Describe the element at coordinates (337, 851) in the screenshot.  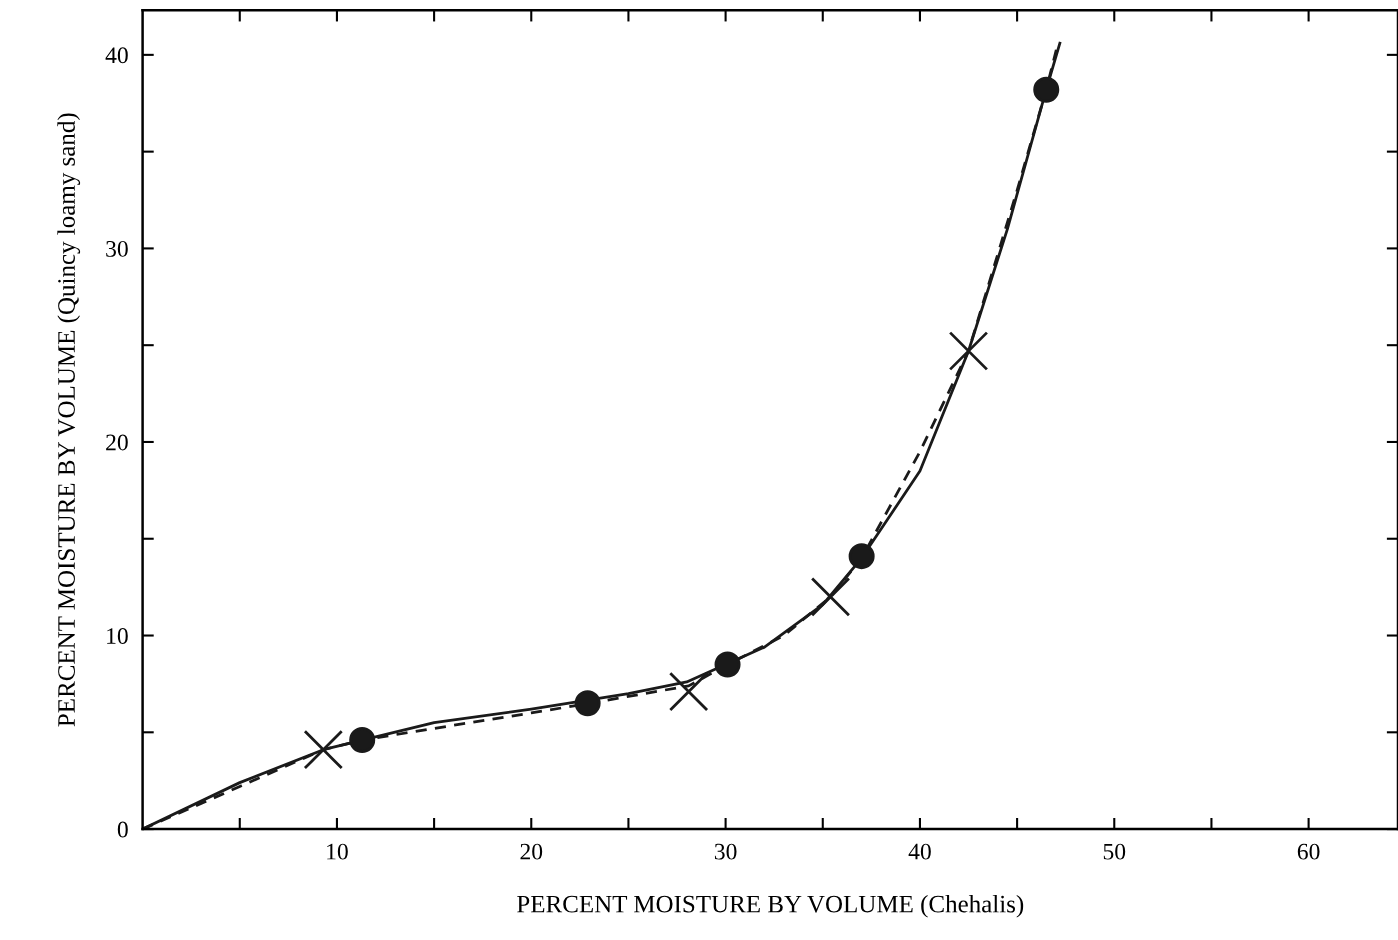
I see `x-tick-label: 10` at that location.